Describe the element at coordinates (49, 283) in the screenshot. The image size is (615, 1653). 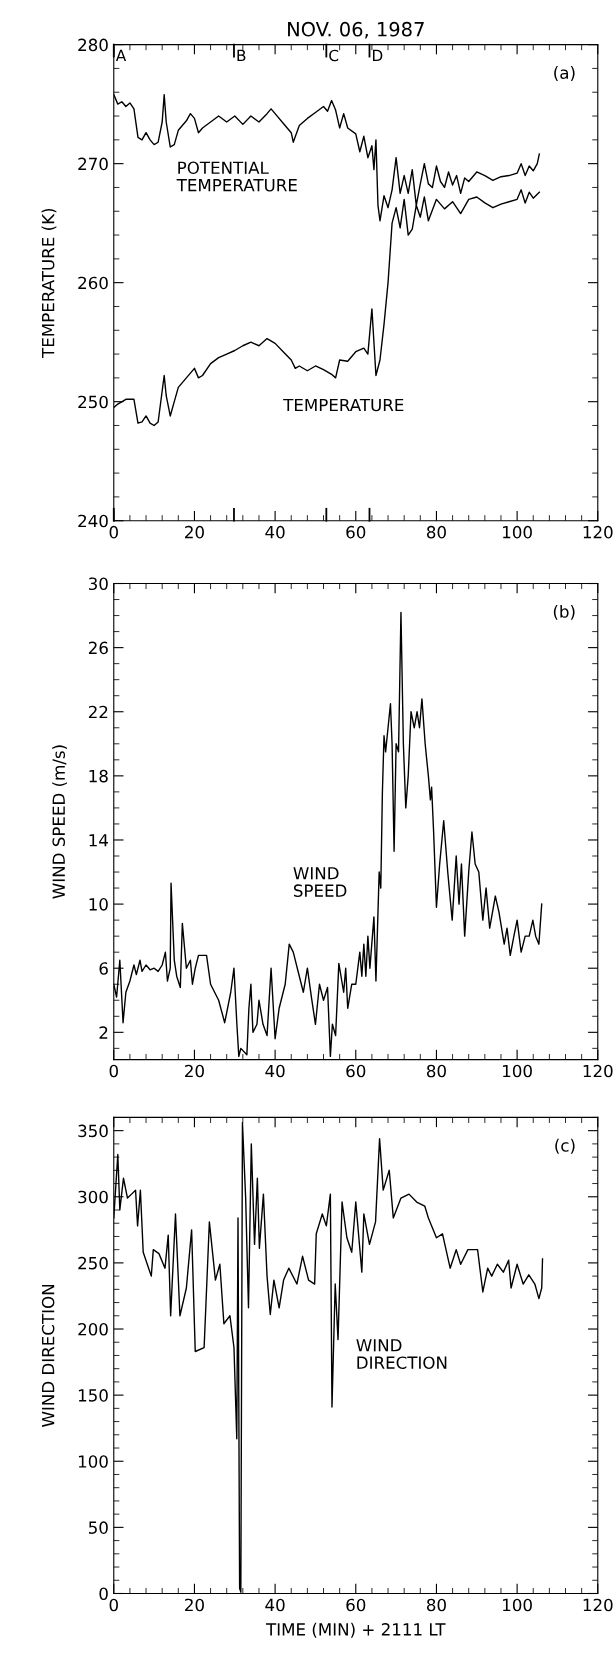
I see `y-axis-title: TEMPERATURE (K)` at that location.